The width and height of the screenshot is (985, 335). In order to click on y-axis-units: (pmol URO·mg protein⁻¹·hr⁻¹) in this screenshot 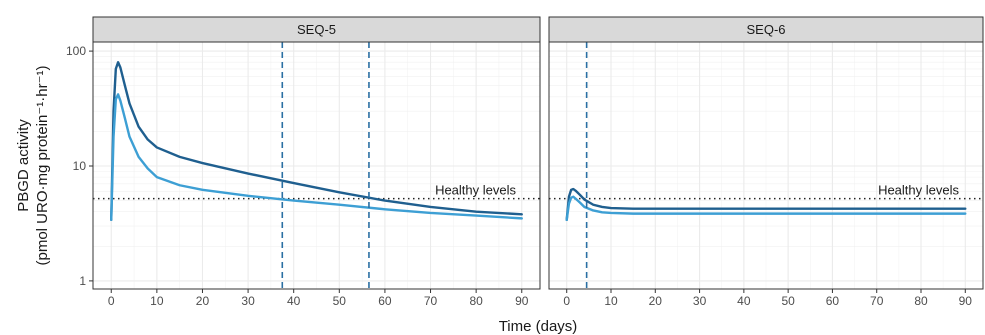, I will do `click(42, 165)`.